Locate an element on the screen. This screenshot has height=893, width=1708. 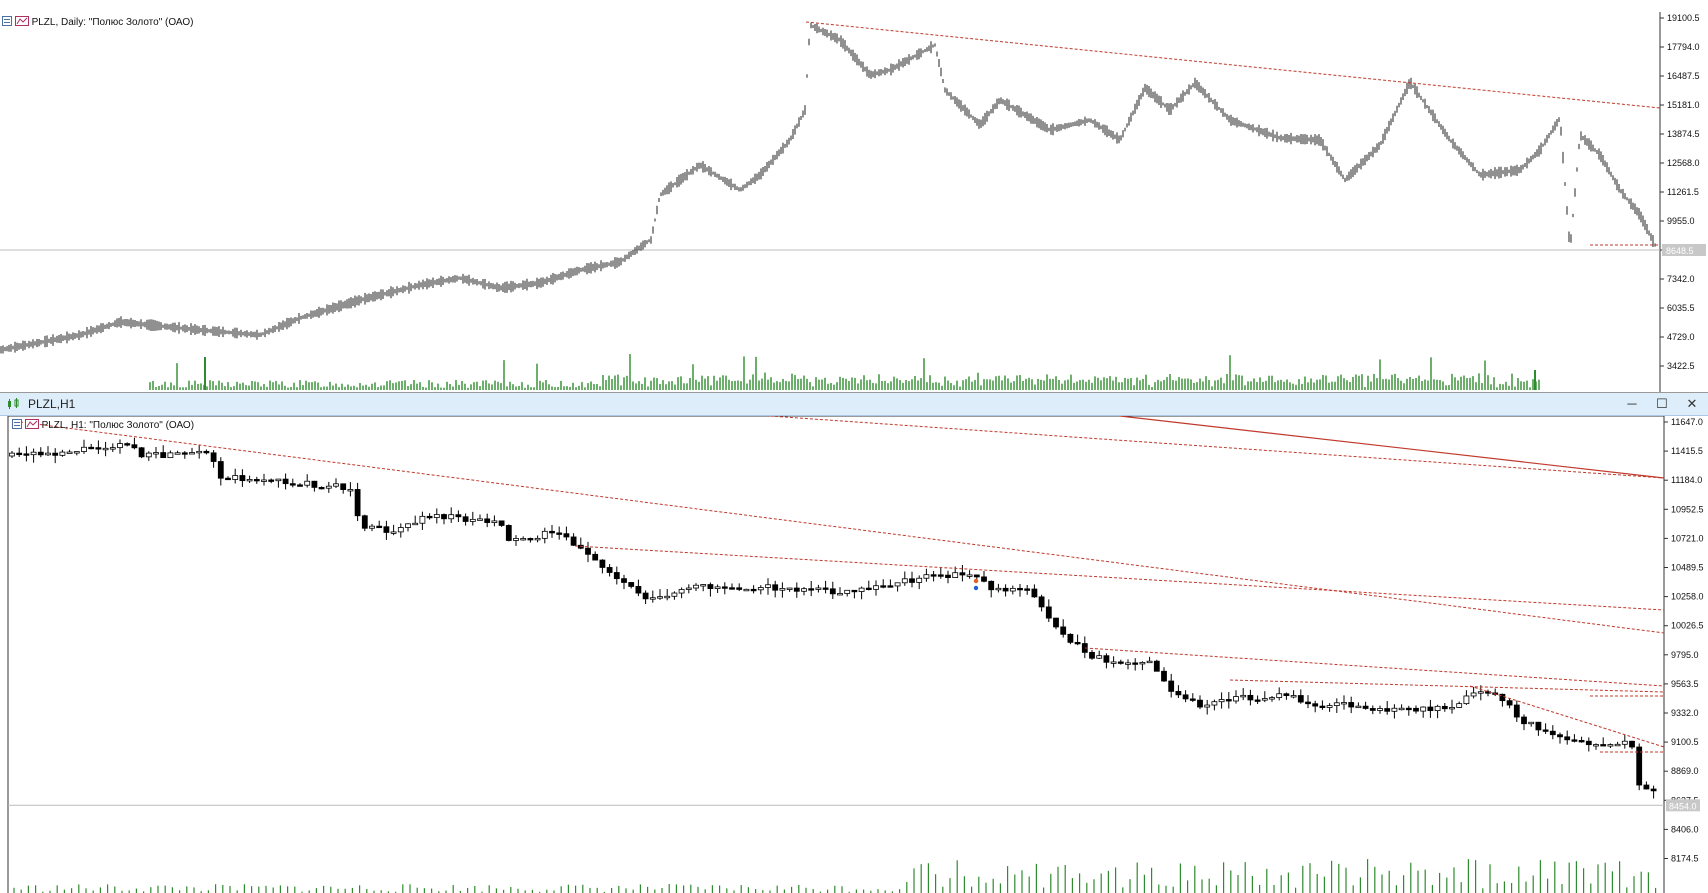
h1-trendline-solid is located at coordinates (1392, 447).